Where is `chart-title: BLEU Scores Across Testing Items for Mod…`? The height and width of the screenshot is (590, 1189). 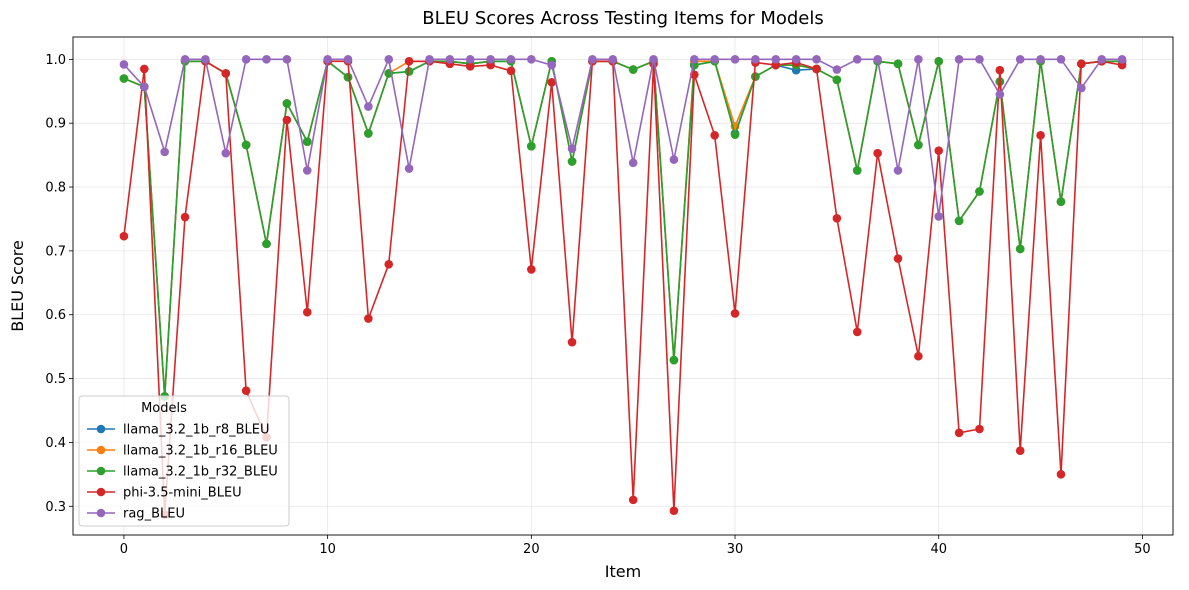
chart-title: BLEU Scores Across Testing Items for Mod… is located at coordinates (623, 18).